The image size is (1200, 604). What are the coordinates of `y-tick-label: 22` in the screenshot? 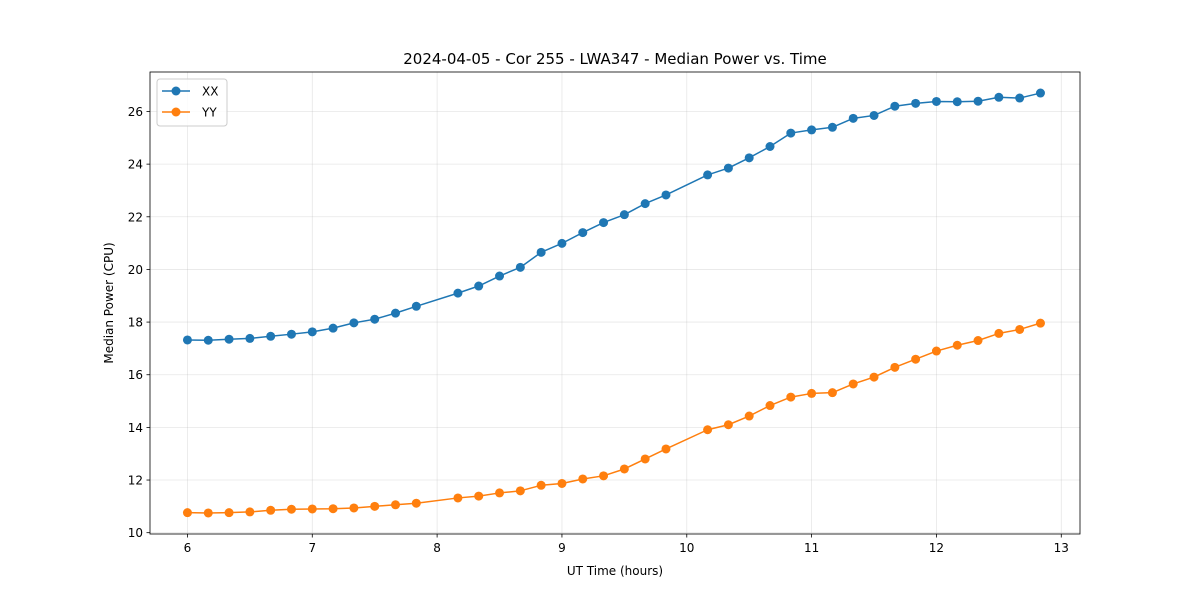 It's located at (135, 217).